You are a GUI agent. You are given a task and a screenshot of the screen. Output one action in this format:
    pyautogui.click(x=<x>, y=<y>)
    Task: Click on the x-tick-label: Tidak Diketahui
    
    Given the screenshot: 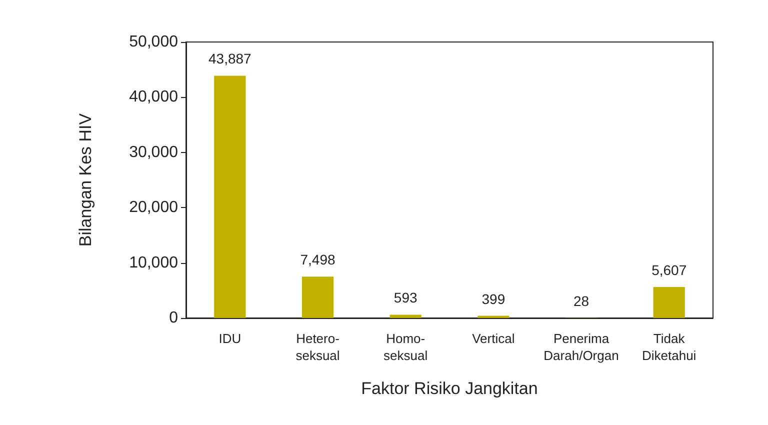 What is the action you would take?
    pyautogui.click(x=669, y=347)
    